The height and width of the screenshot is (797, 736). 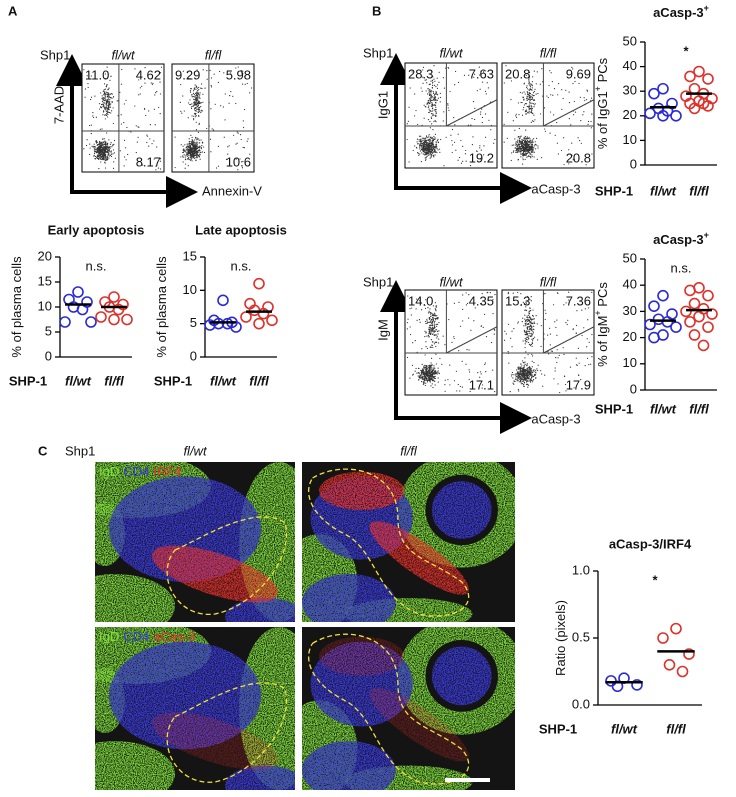 What do you see at coordinates (663, 190) in the screenshot?
I see `x-tick-label: fl/wt` at bounding box center [663, 190].